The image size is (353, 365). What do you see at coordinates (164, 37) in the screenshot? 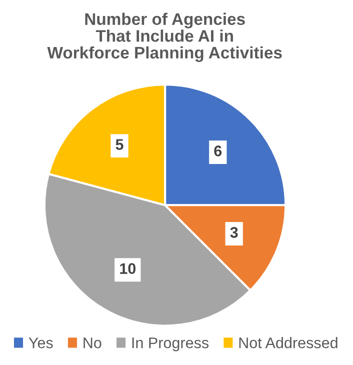
I see `chart-title: Number of Agencies That Include AI in Workforce Planning Activities` at bounding box center [164, 37].